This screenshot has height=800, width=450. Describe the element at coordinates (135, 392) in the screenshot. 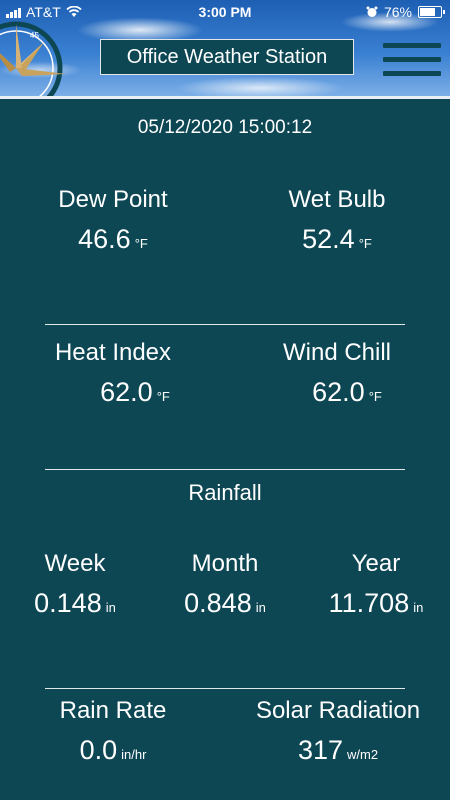

I see `heat-index-value: 62.0 °F` at that location.